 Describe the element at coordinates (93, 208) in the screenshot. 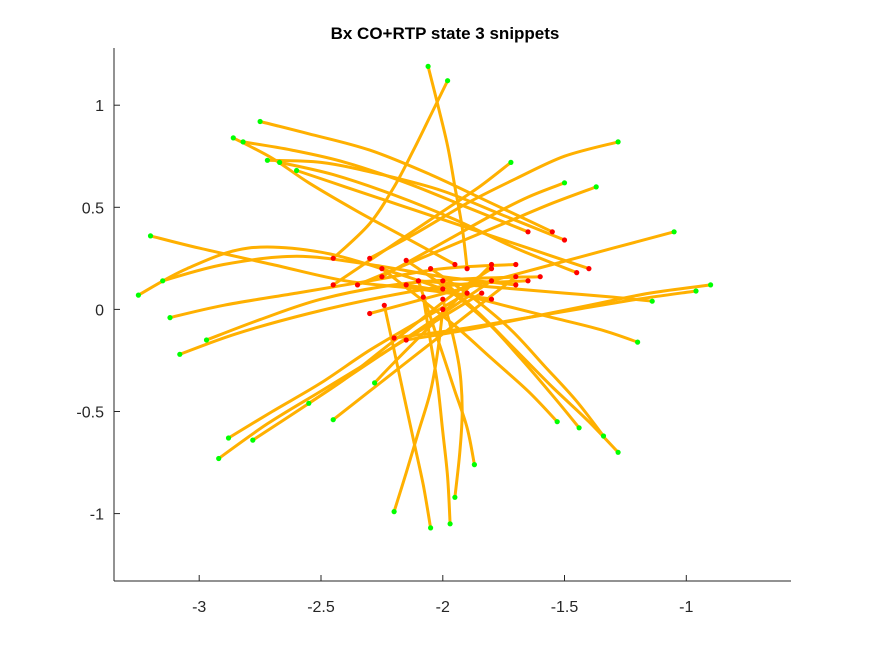

I see `y-tick-label: 0.5` at that location.